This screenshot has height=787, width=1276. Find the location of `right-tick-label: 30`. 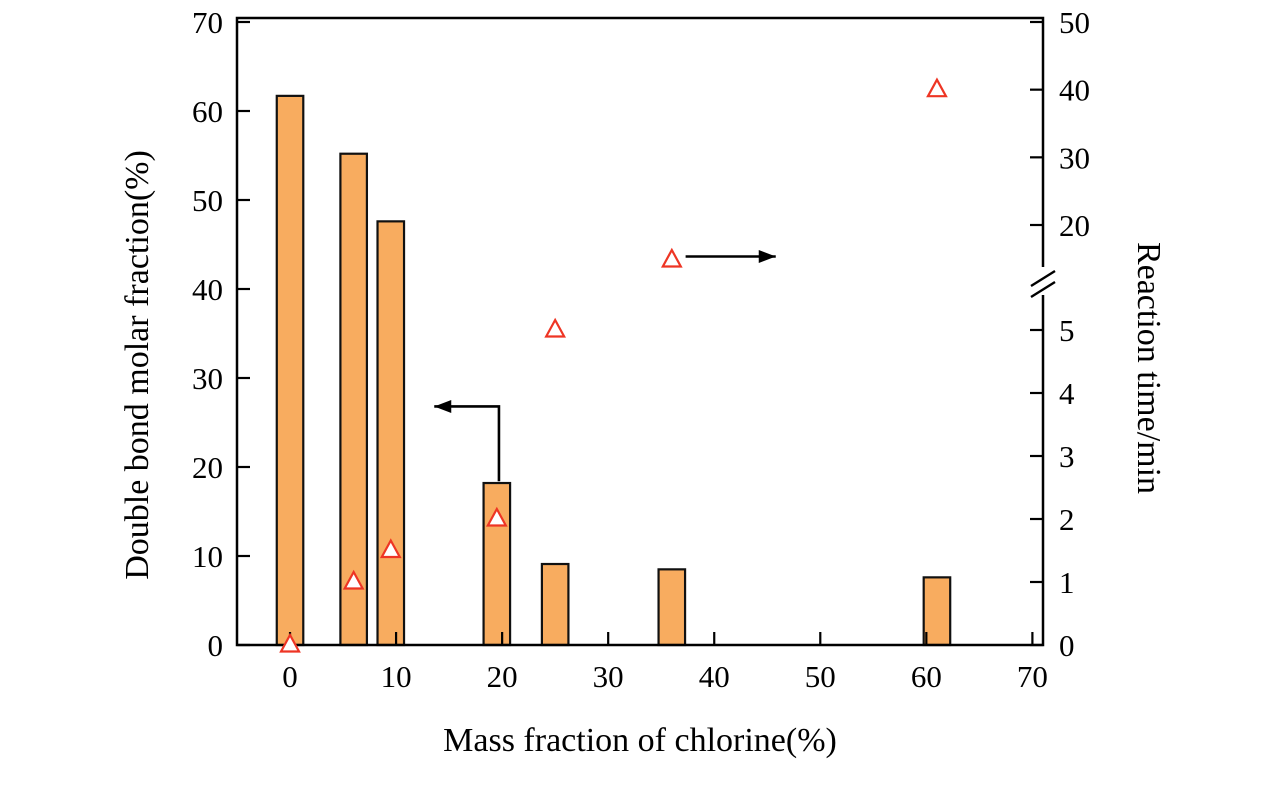

right-tick-label: 30 is located at coordinates (1074, 157).